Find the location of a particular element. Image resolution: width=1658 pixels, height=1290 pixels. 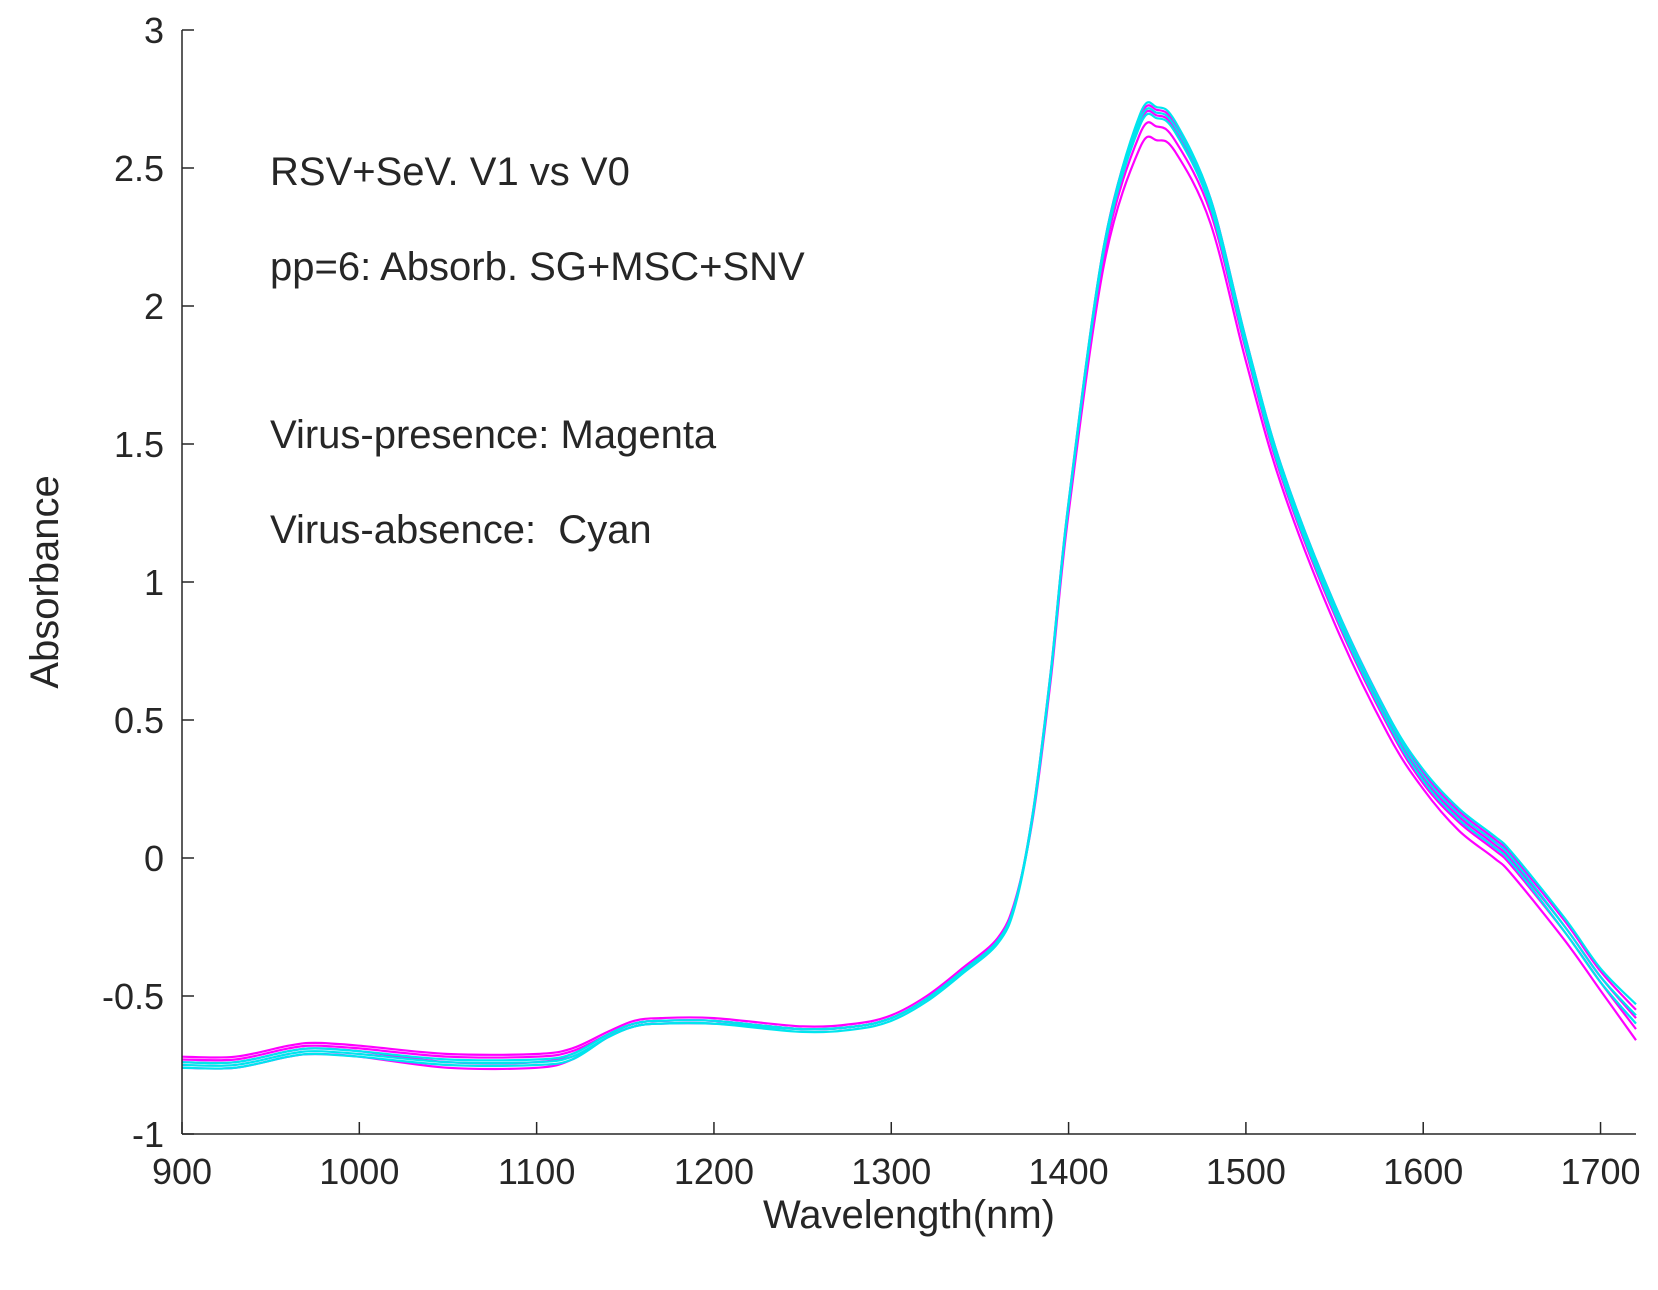

y-tick-label: -0.5 is located at coordinates (133, 996).